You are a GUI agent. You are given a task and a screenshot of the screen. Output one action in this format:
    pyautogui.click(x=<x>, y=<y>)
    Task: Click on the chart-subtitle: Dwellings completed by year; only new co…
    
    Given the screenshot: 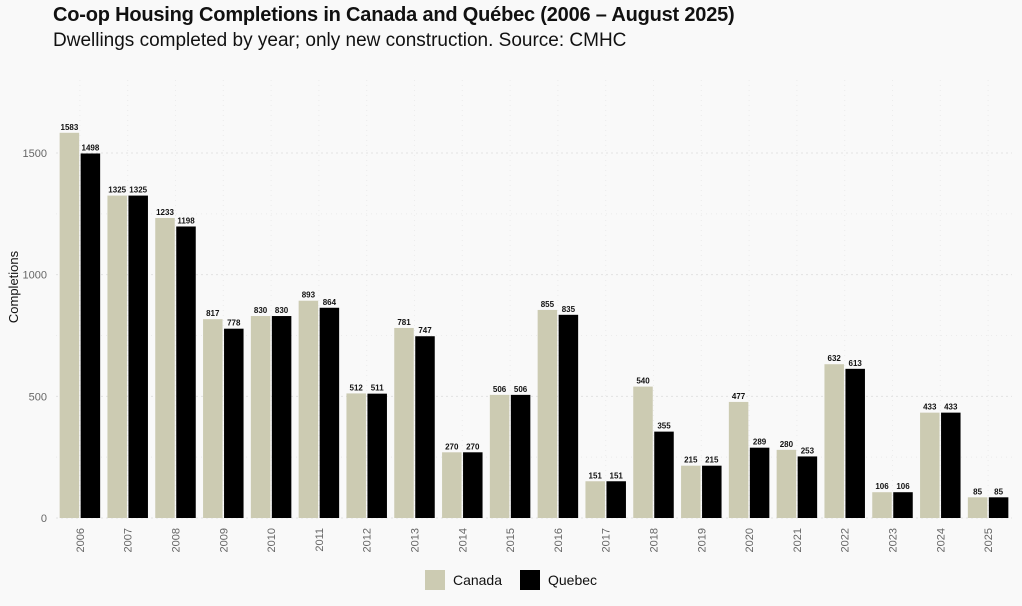 What is the action you would take?
    pyautogui.click(x=340, y=40)
    